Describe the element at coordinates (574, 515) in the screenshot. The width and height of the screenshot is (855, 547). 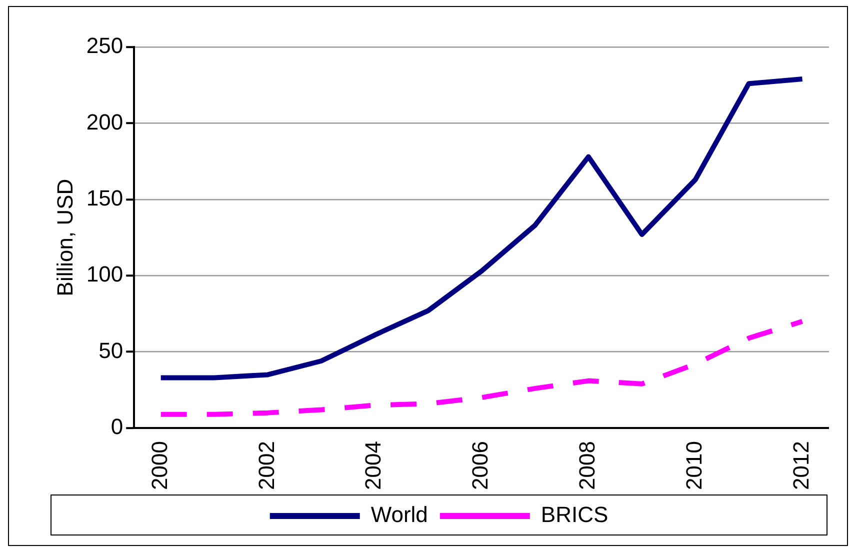
I see `legend-label: BRICS` at that location.